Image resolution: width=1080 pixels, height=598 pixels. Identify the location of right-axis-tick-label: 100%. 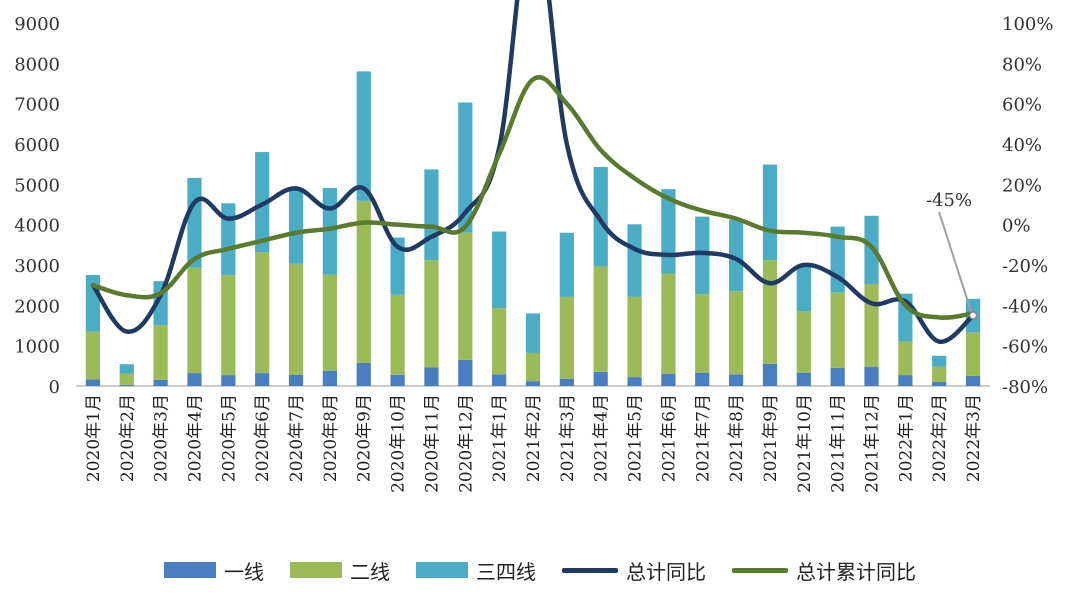
(1027, 24).